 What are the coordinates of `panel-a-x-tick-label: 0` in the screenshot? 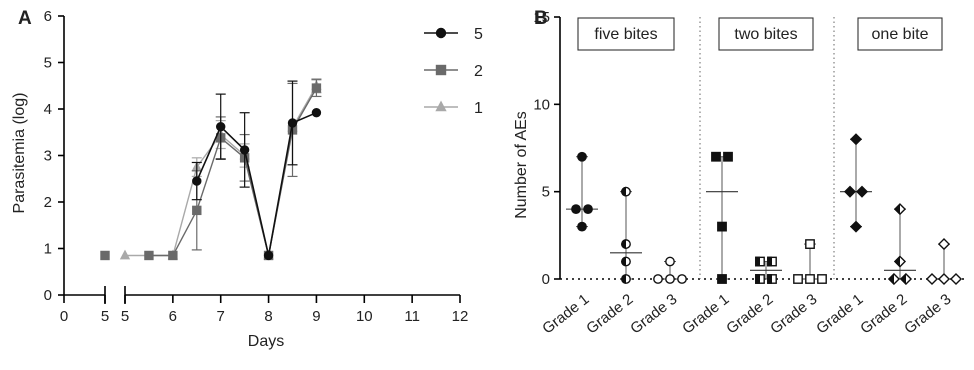 It's located at (64, 316).